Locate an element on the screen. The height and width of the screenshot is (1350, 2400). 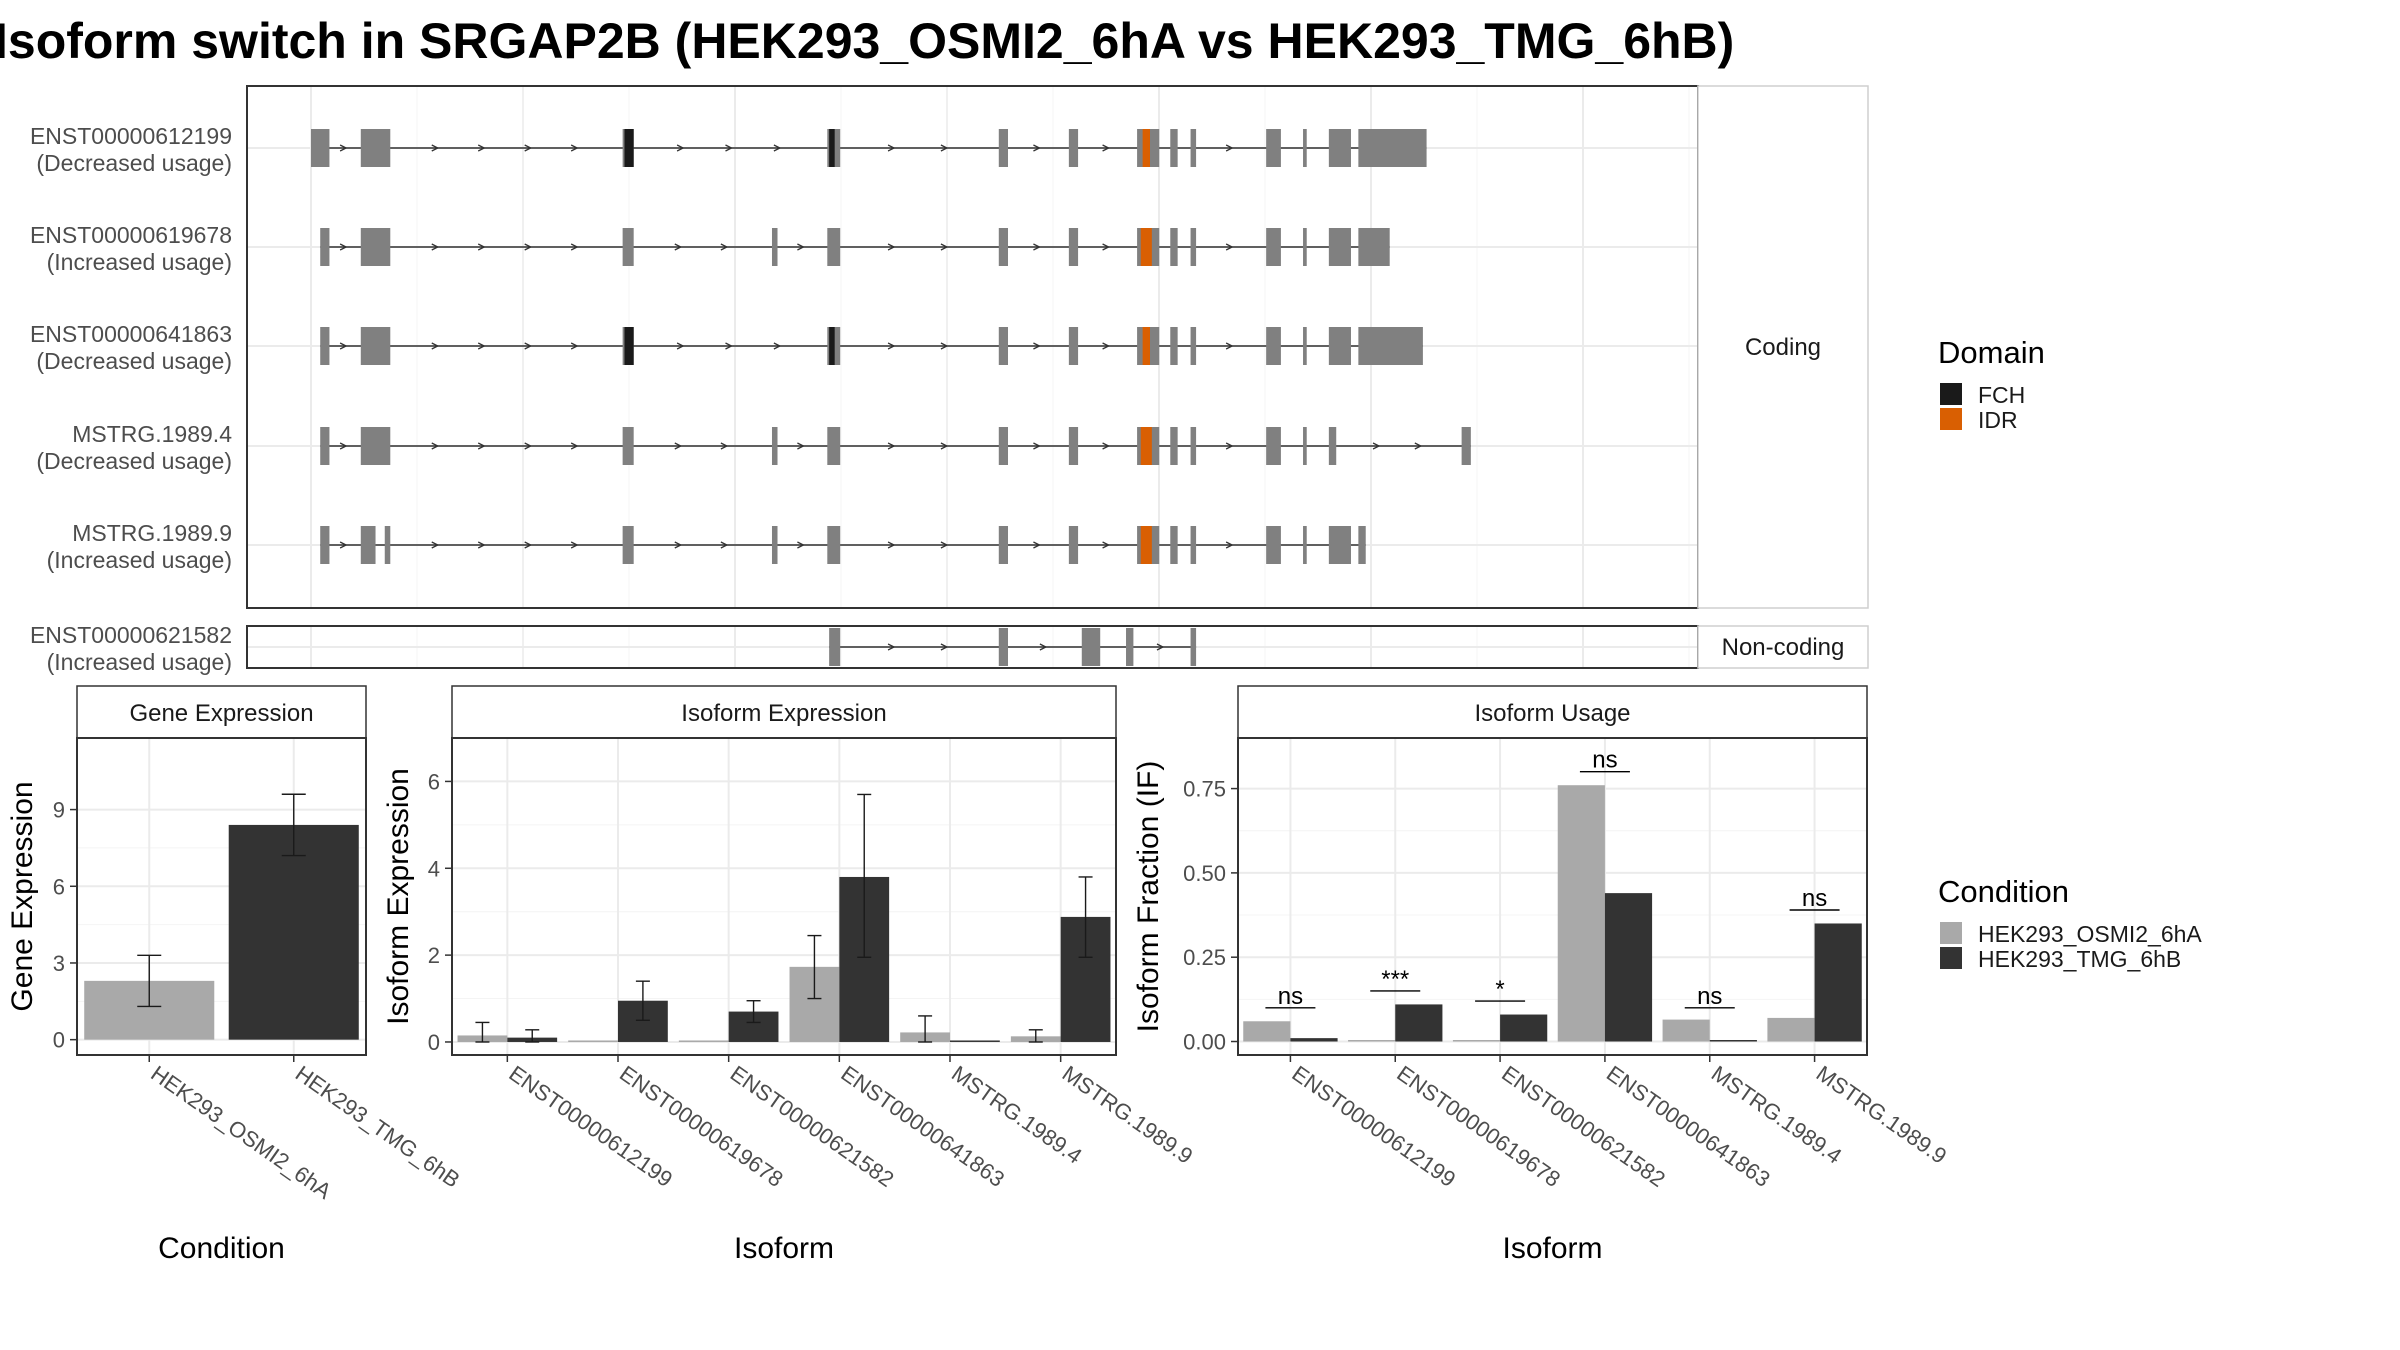
facet-strip is located at coordinates (1783, 647).